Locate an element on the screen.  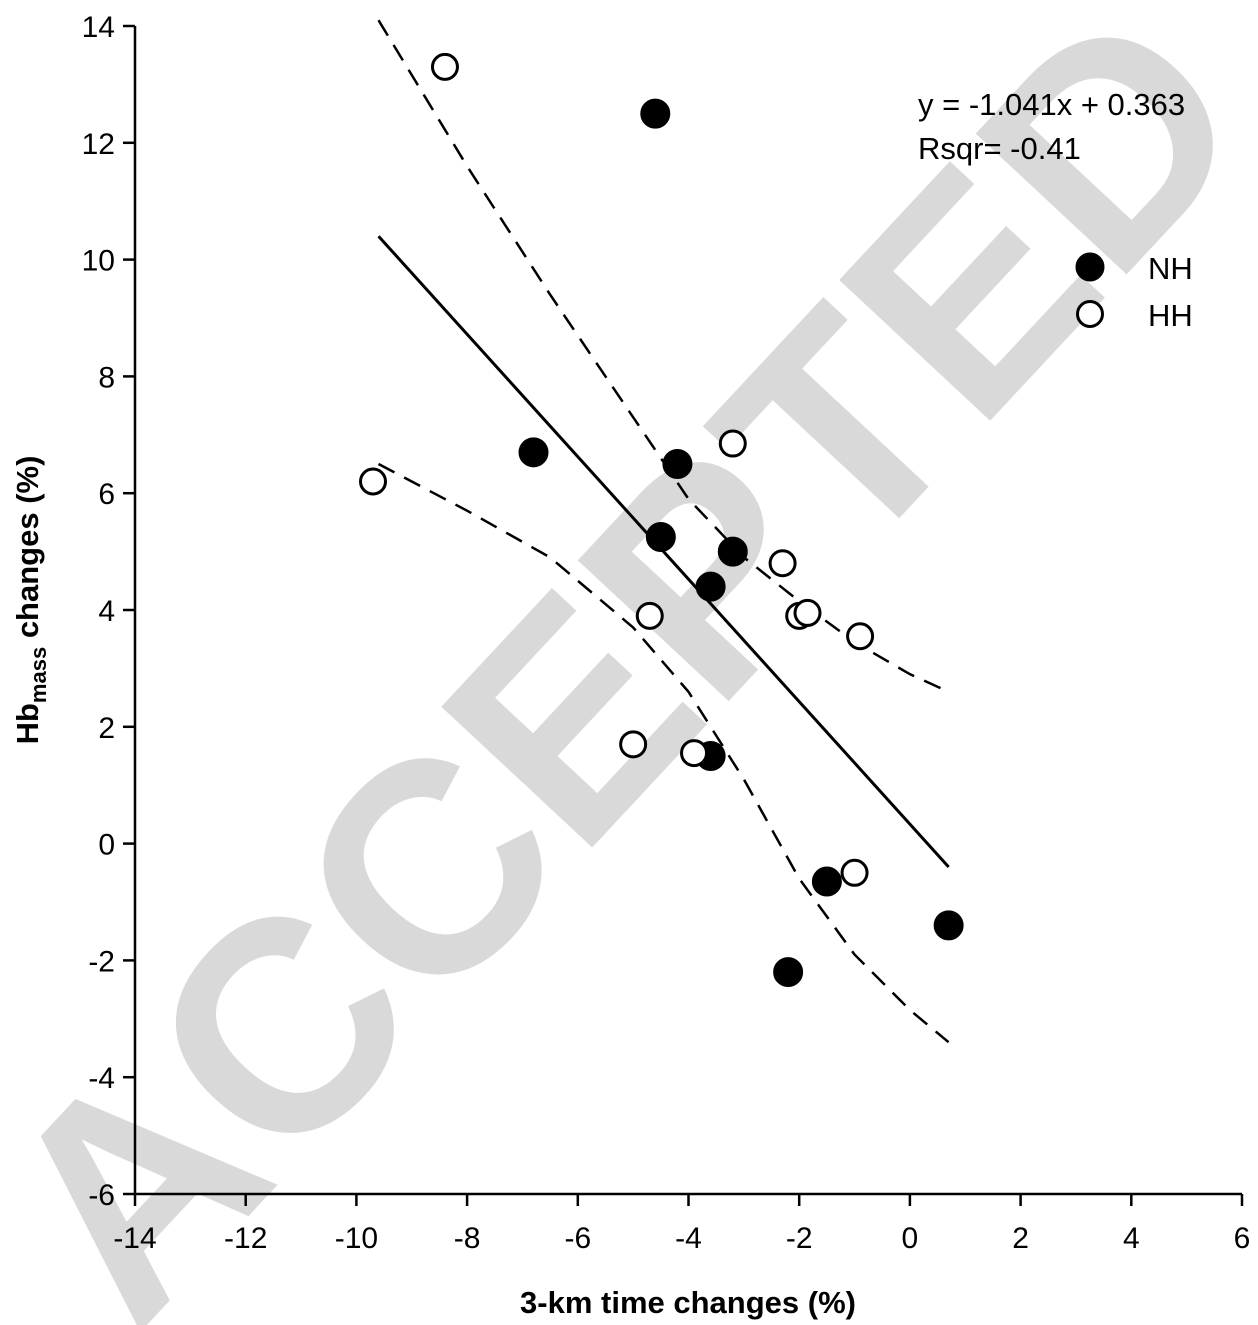
y-tick-label: 6 is located at coordinates (106, 494).